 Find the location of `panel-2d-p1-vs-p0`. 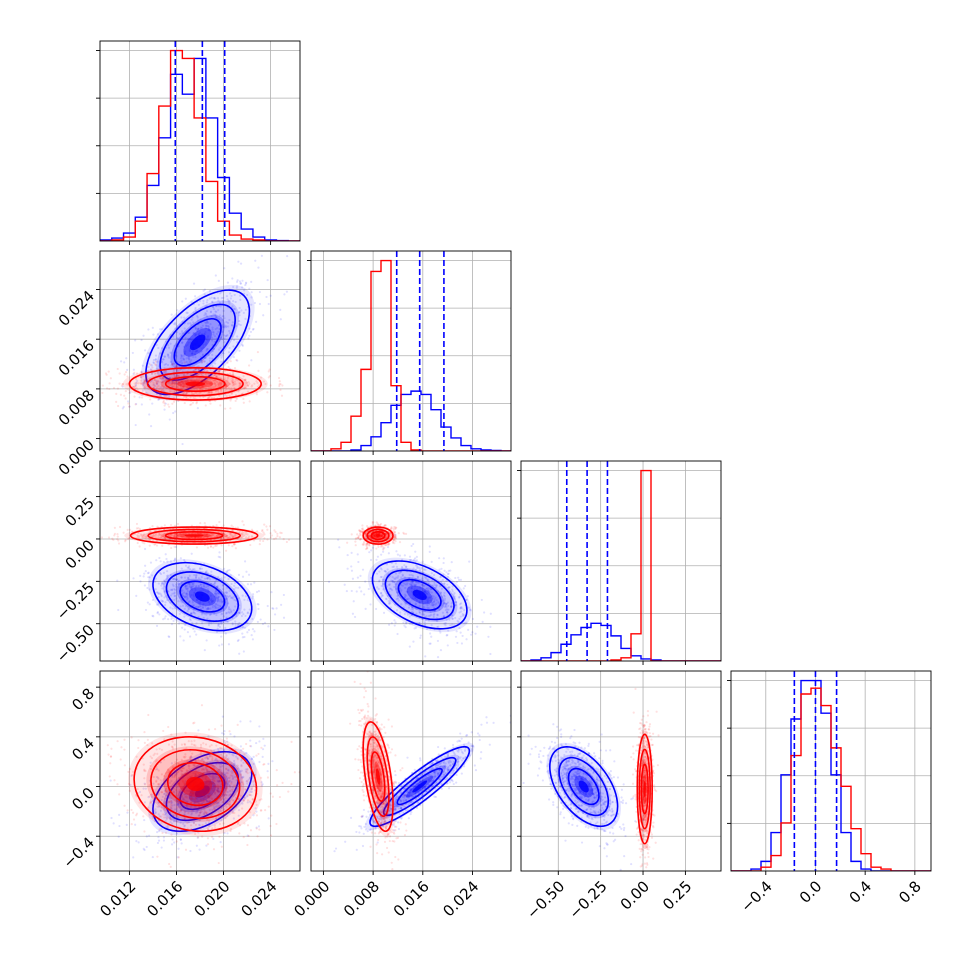

panel-2d-p1-vs-p0 is located at coordinates (194, 361).